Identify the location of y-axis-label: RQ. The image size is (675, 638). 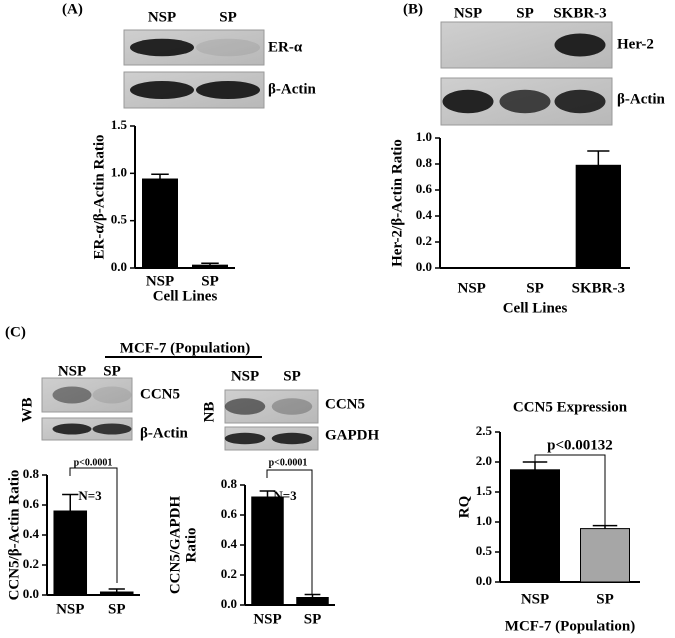
(464, 506).